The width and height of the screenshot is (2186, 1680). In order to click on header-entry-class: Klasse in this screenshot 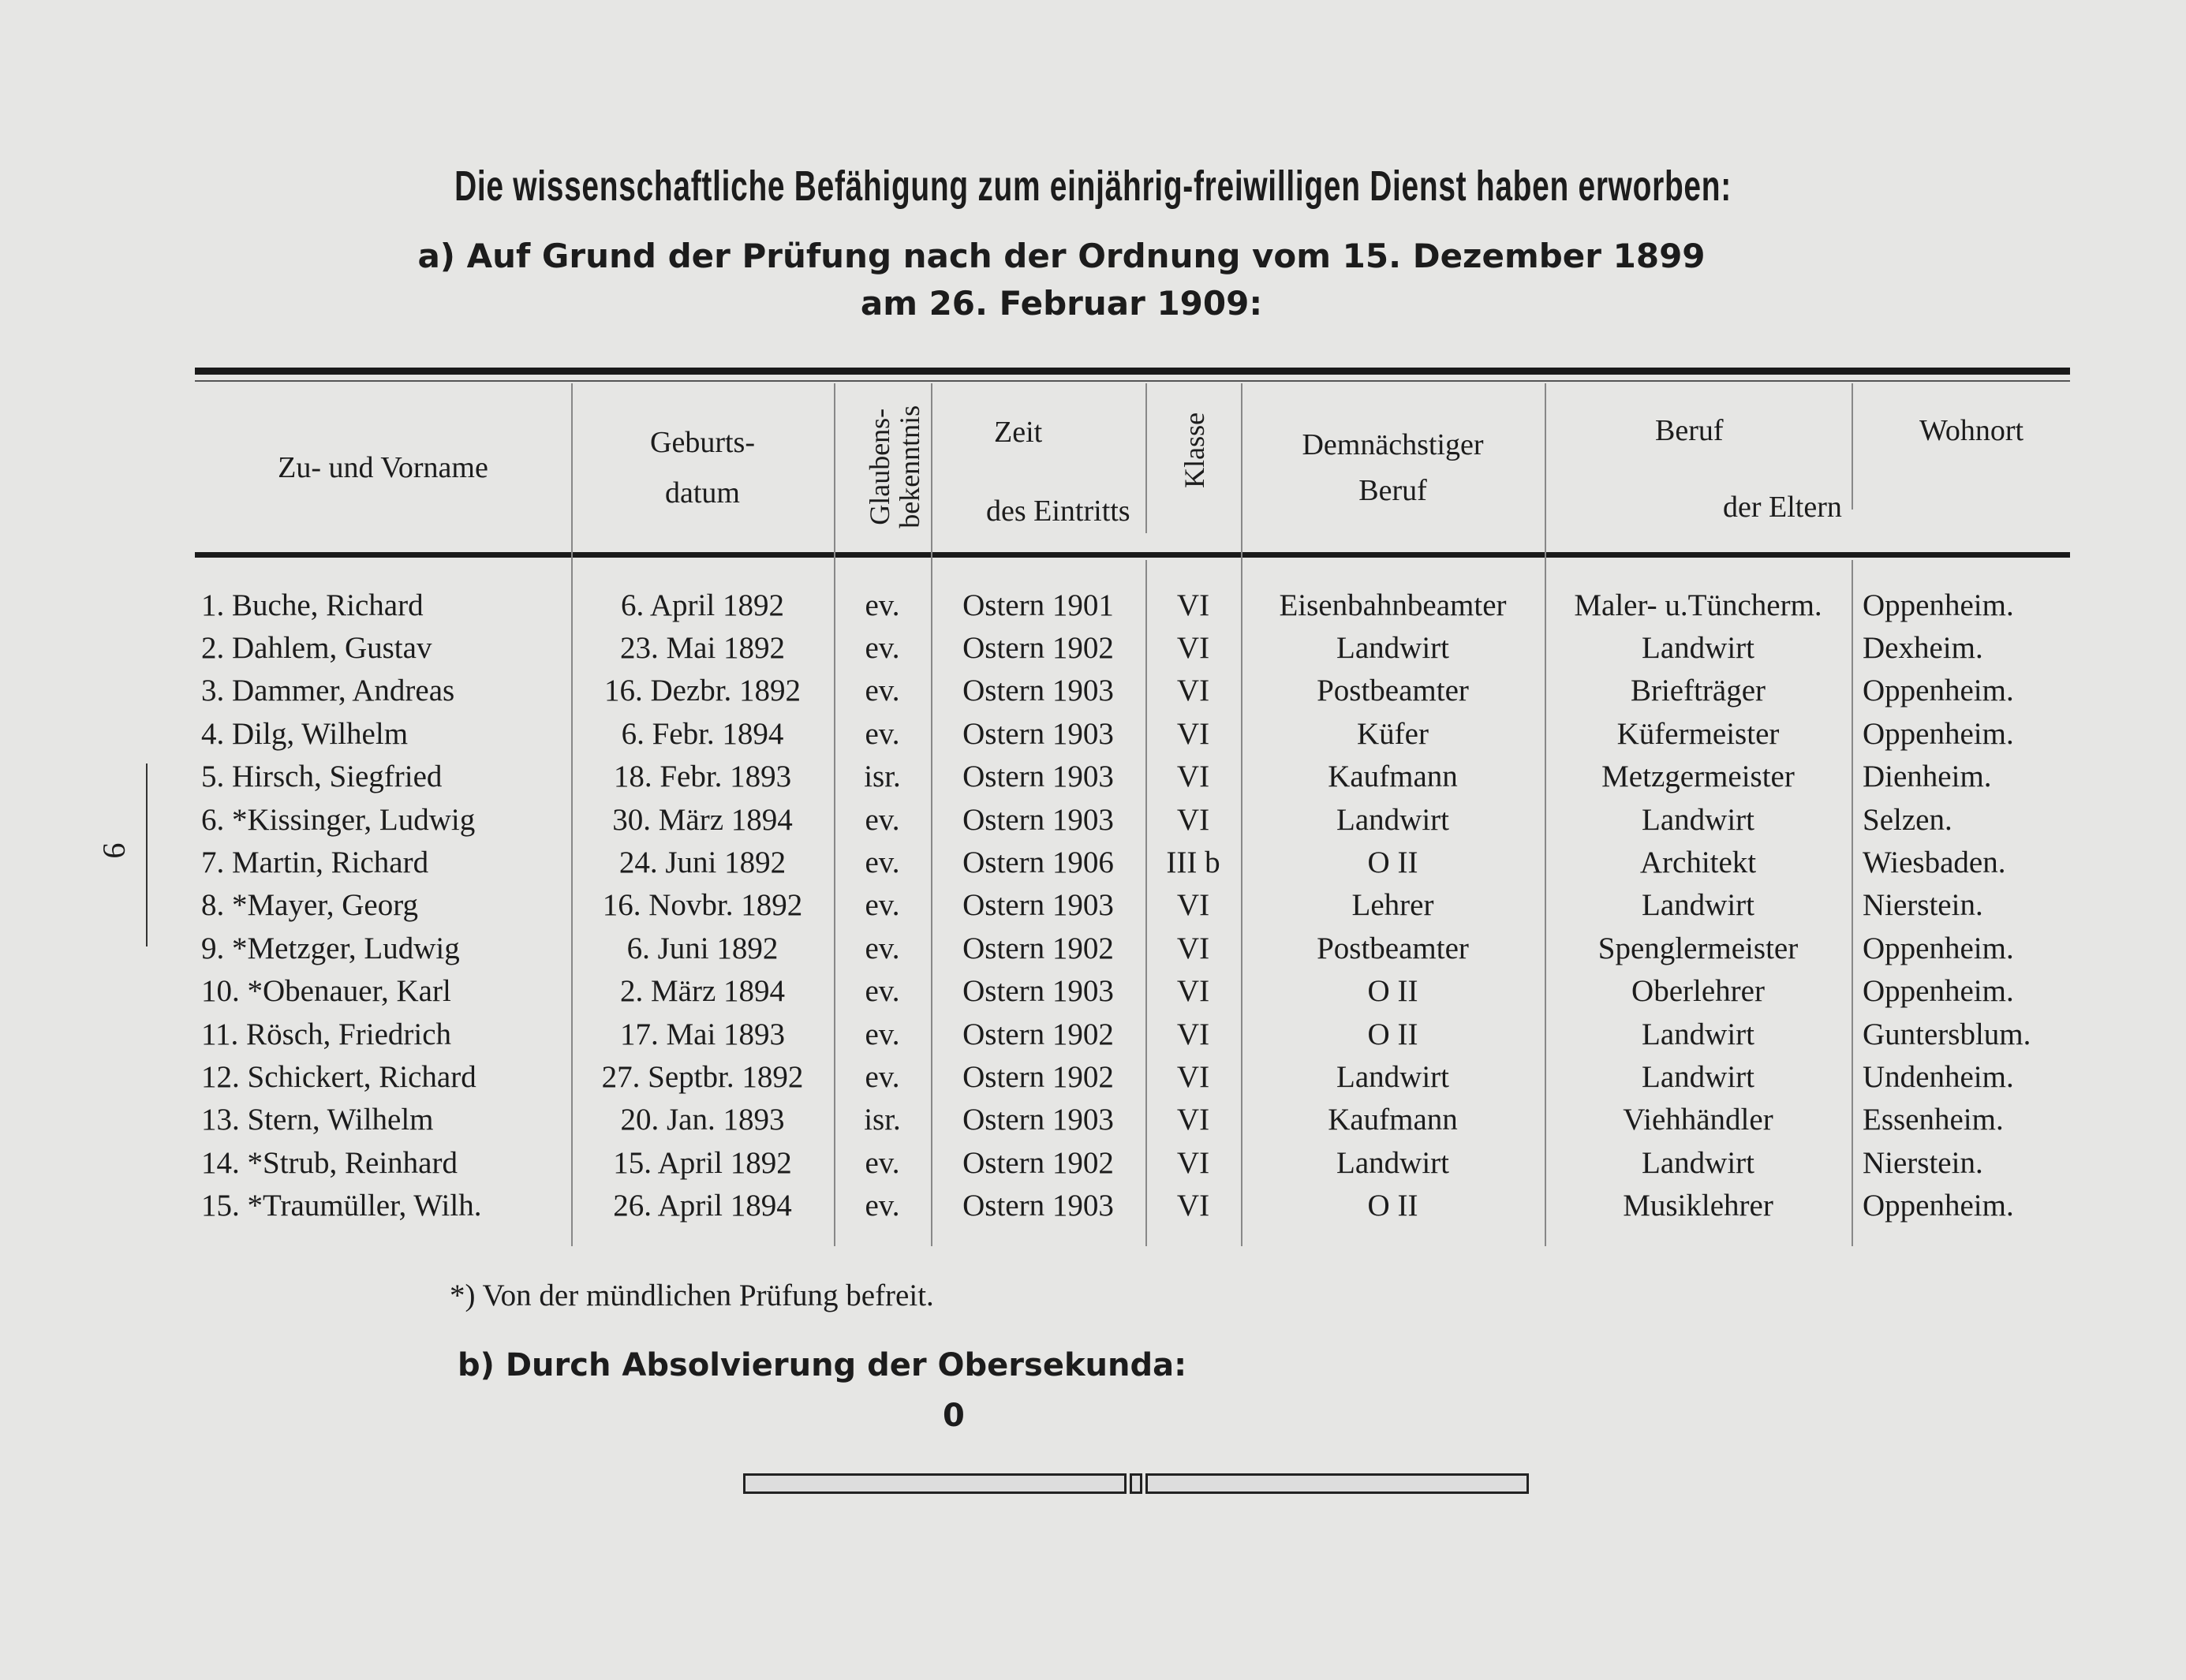, I will do `click(1195, 450)`.